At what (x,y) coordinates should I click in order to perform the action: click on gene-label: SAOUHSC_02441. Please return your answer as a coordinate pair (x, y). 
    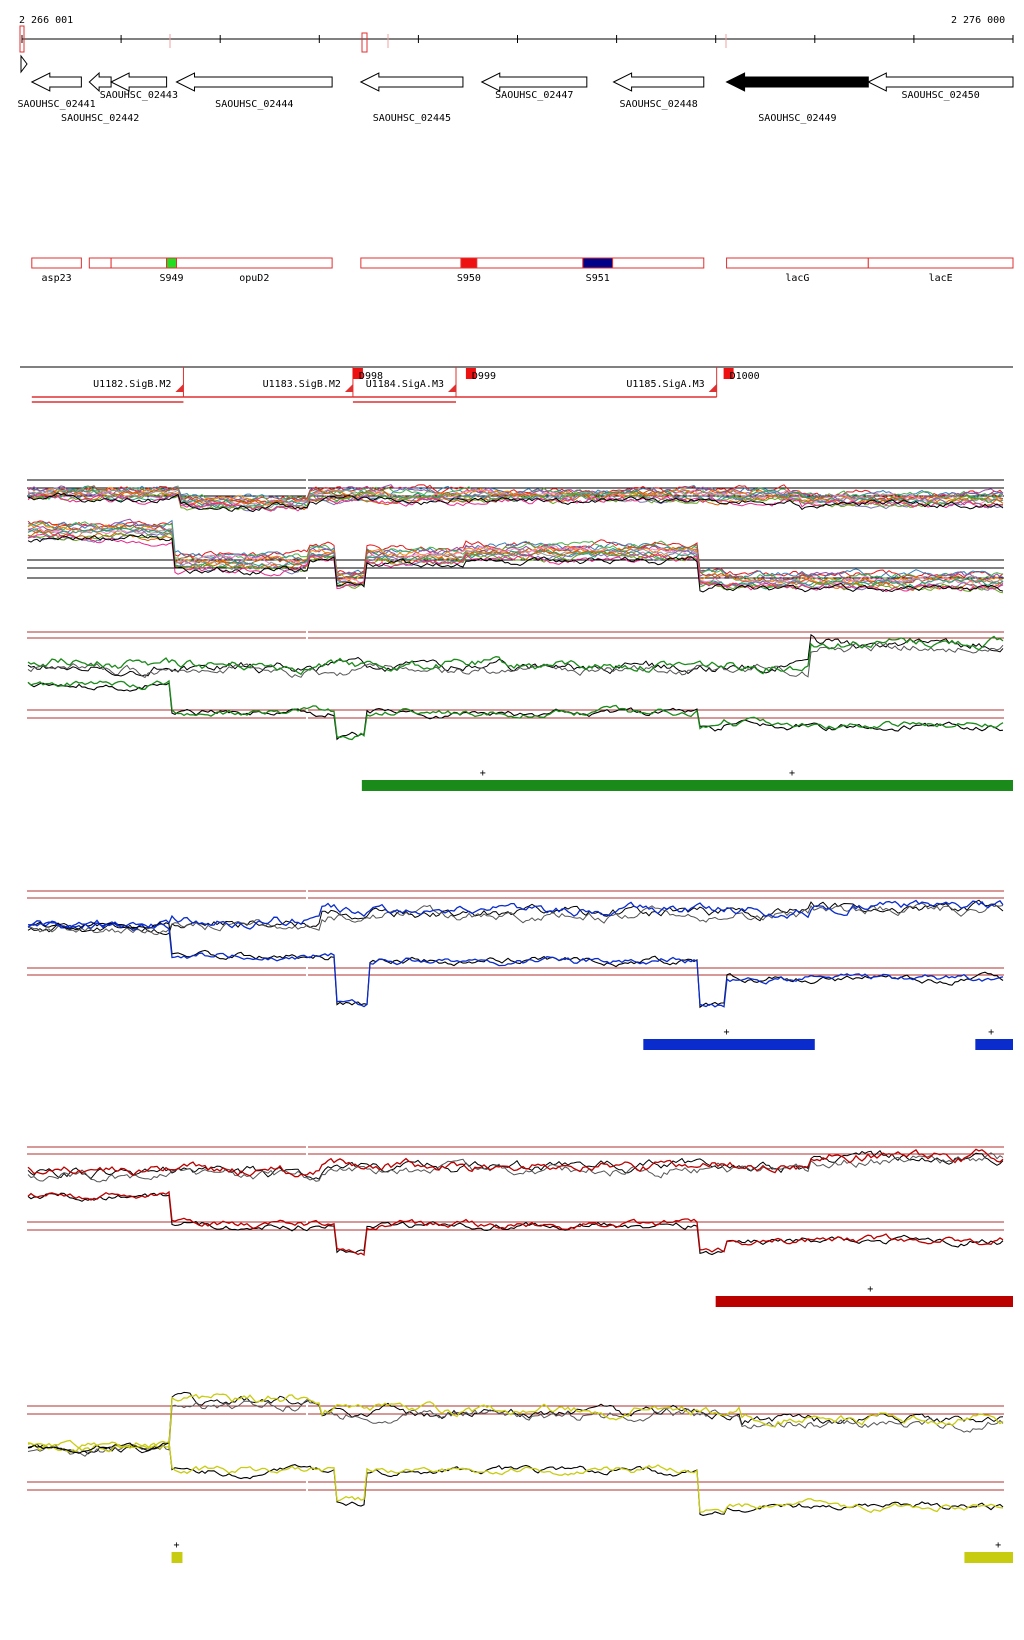
    Looking at the image, I should click on (56, 104).